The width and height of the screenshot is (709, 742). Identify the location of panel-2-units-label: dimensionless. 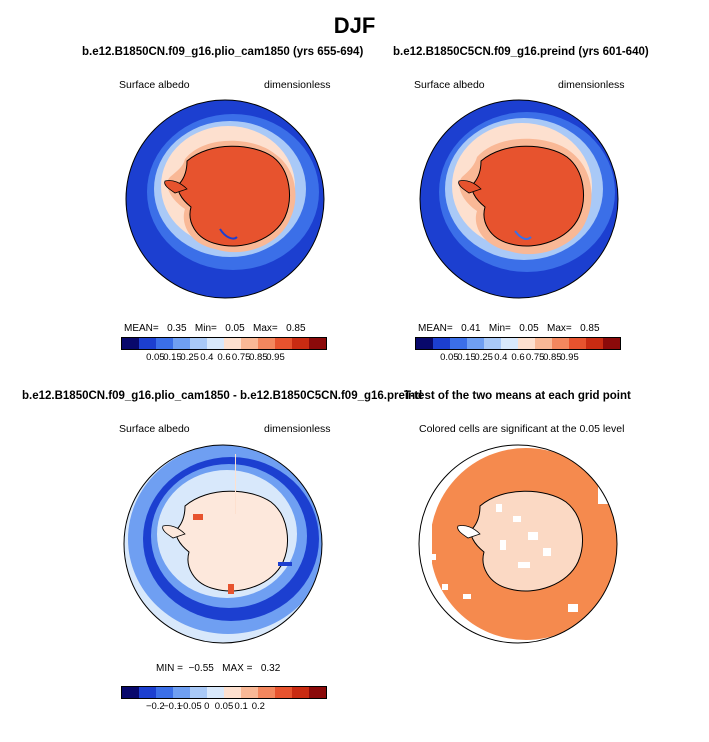
(591, 85).